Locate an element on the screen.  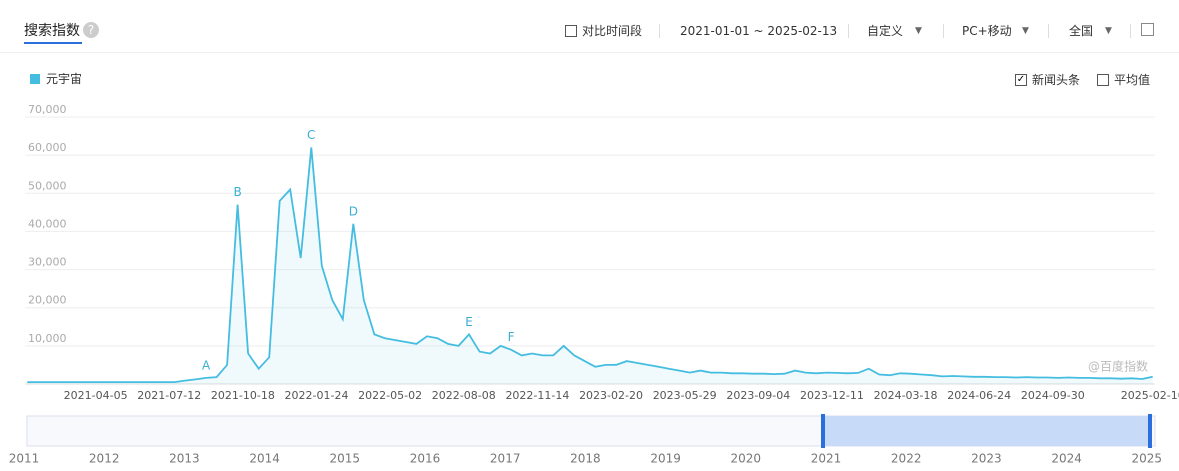
legend-swatch is located at coordinates (35, 79).